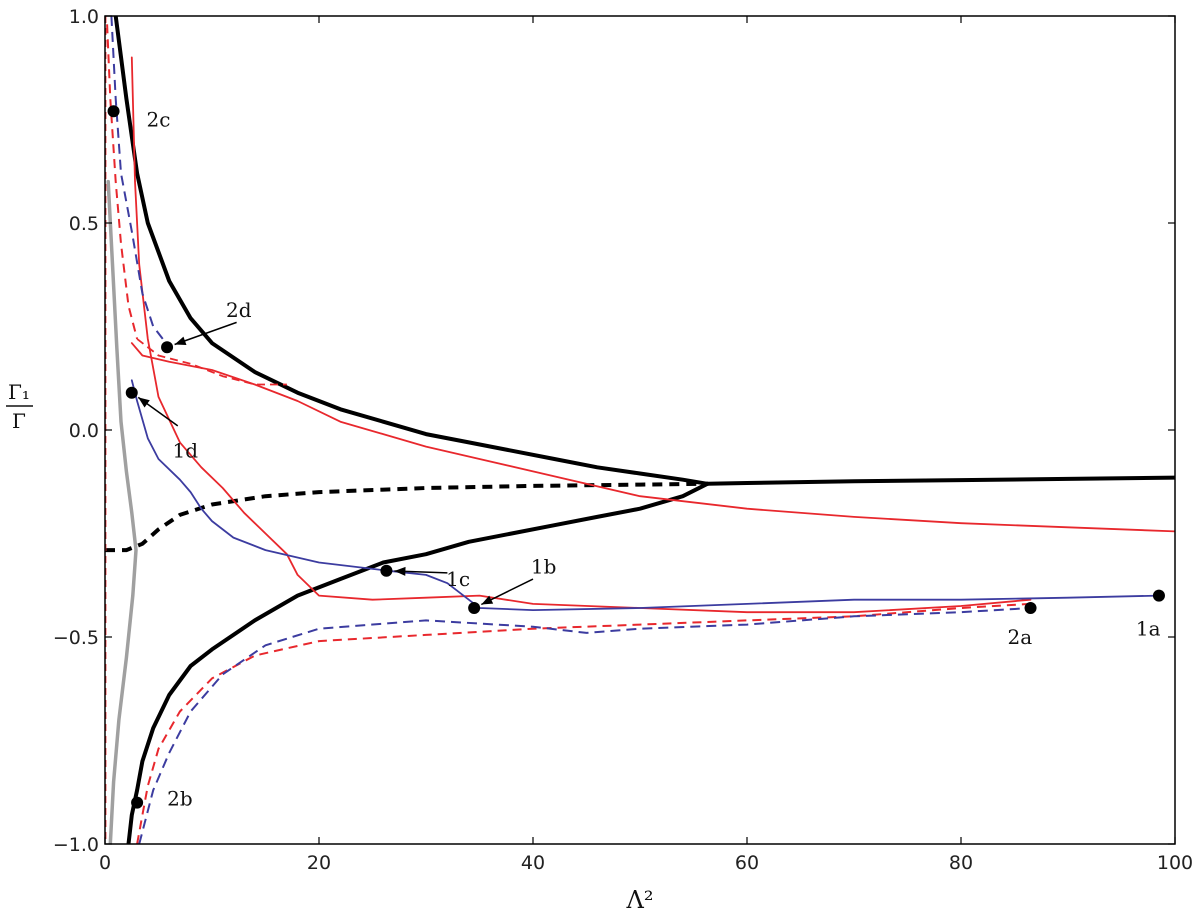  Describe the element at coordinates (84, 224) in the screenshot. I see `y-tick-label: 0.5` at that location.